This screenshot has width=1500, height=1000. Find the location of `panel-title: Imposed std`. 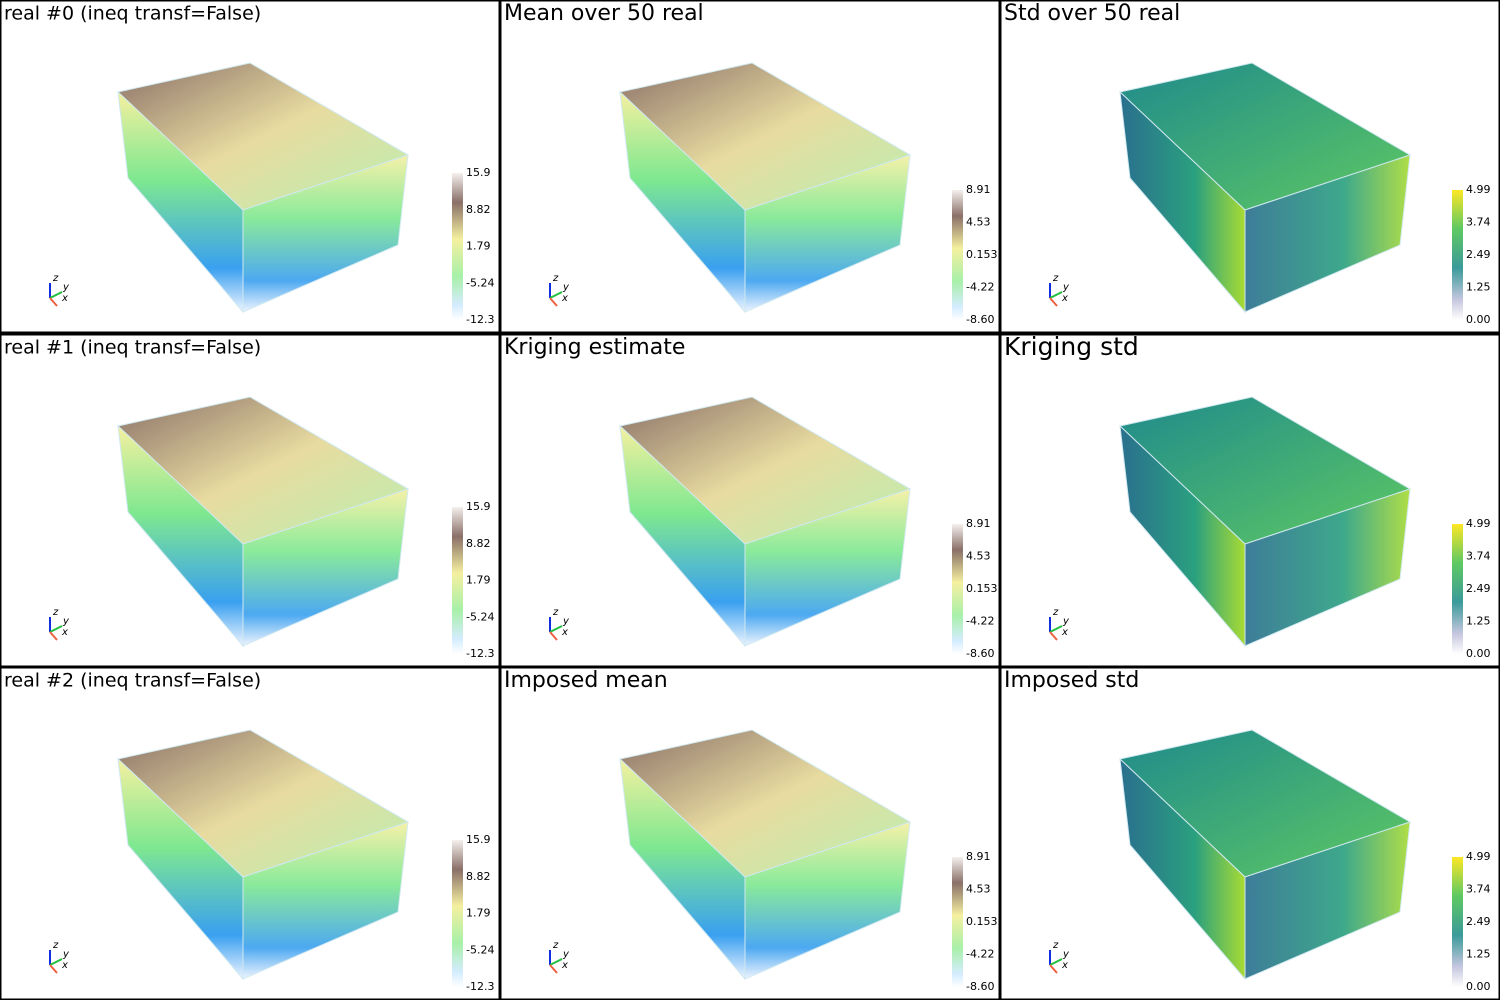

panel-title: Imposed std is located at coordinates (1071, 680).